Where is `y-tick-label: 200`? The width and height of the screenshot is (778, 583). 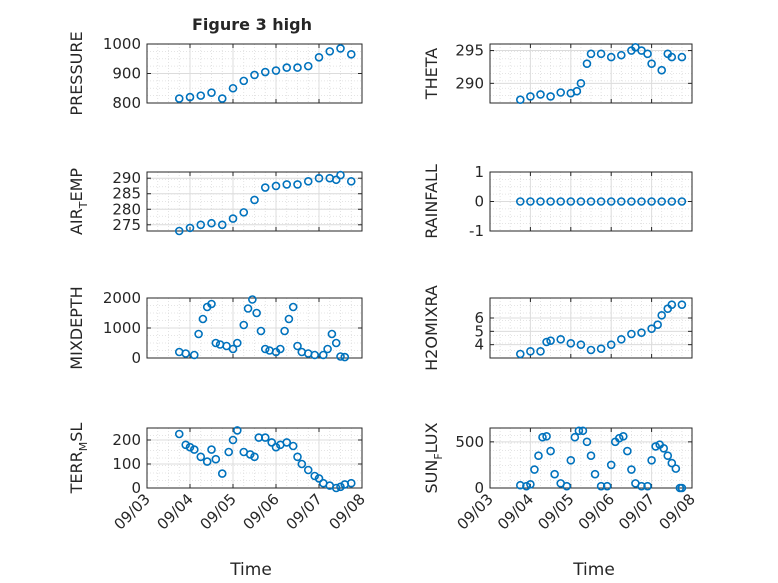
y-tick-label: 200 is located at coordinates (126, 440).